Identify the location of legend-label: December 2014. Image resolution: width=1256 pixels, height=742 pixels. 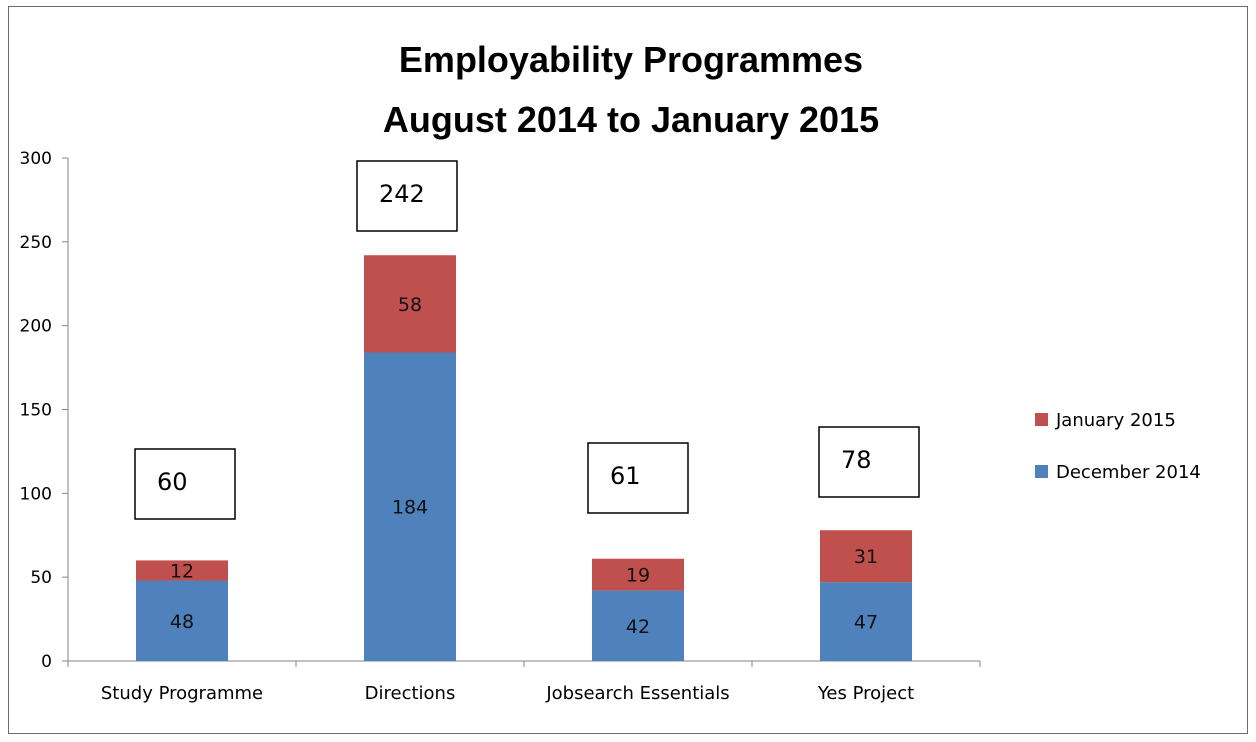
(1128, 472).